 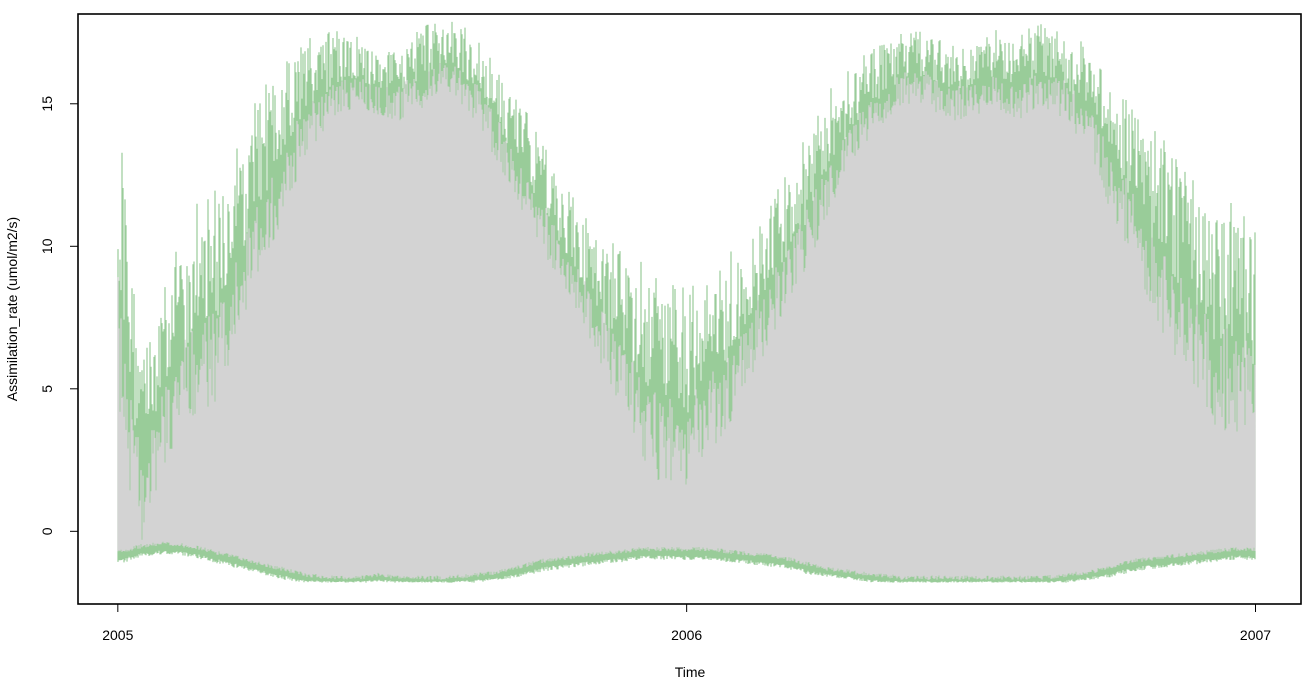 What do you see at coordinates (47, 389) in the screenshot?
I see `y-tick-label: 5` at bounding box center [47, 389].